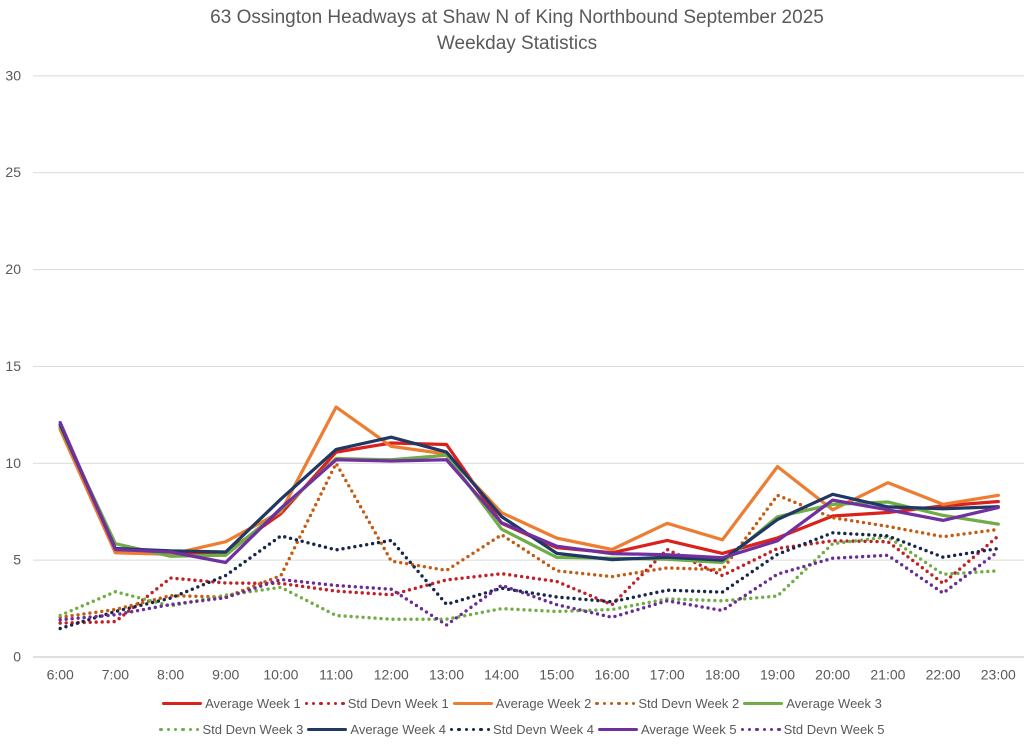  I want to click on svg-text: 10, so click(13, 463).